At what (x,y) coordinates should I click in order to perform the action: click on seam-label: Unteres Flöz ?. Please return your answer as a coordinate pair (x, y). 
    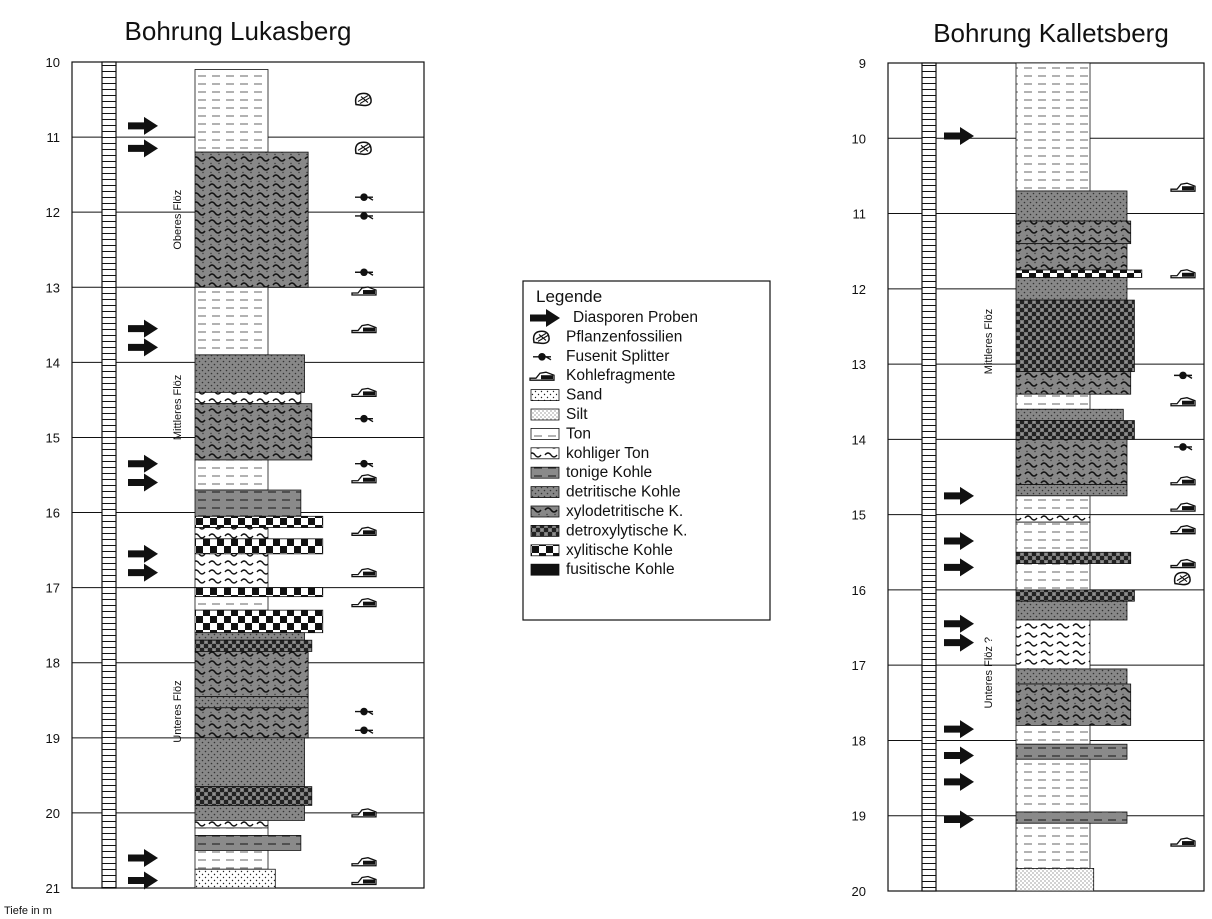
    Looking at the image, I should click on (989, 673).